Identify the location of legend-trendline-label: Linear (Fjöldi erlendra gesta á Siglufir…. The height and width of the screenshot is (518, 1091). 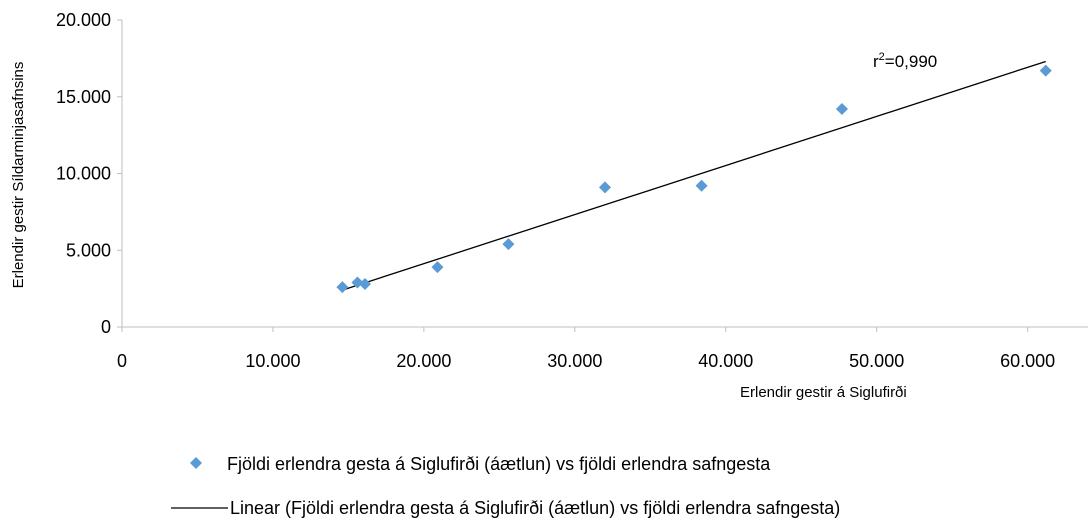
(535, 508).